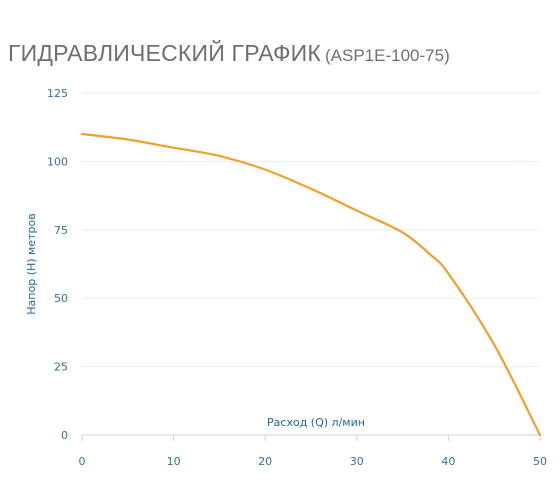 The image size is (560, 504). I want to click on x-axis-label: Расход (Q) л/мин, so click(316, 422).